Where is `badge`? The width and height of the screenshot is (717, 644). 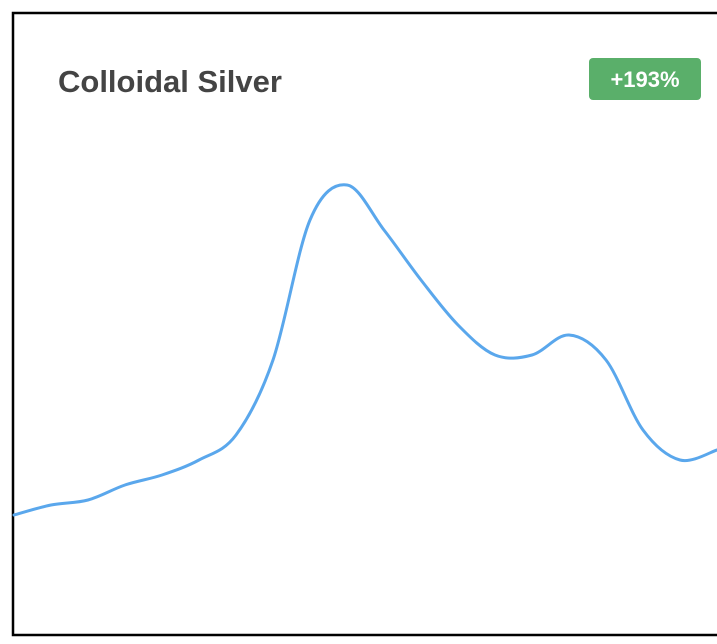 badge is located at coordinates (645, 79).